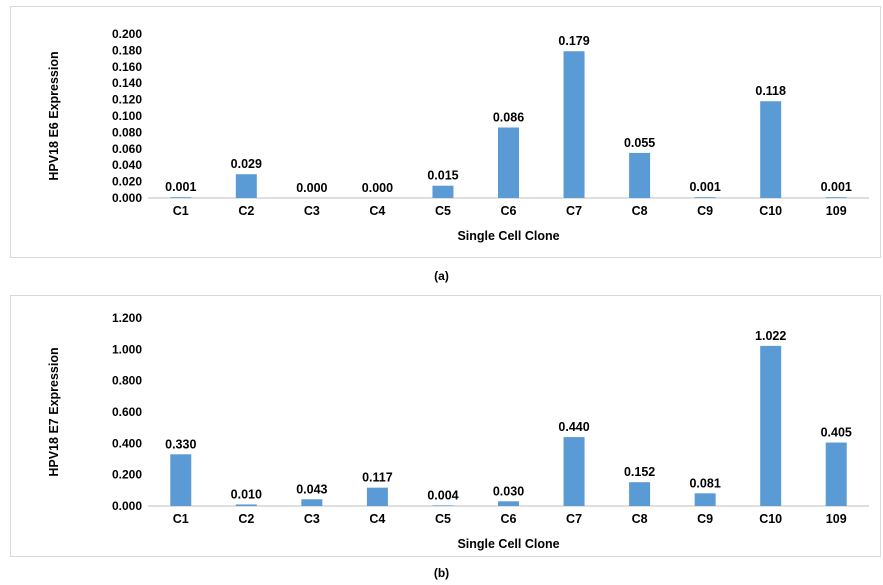 Image resolution: width=883 pixels, height=585 pixels. Describe the element at coordinates (442, 176) in the screenshot. I see `data-label: 0.015` at that location.